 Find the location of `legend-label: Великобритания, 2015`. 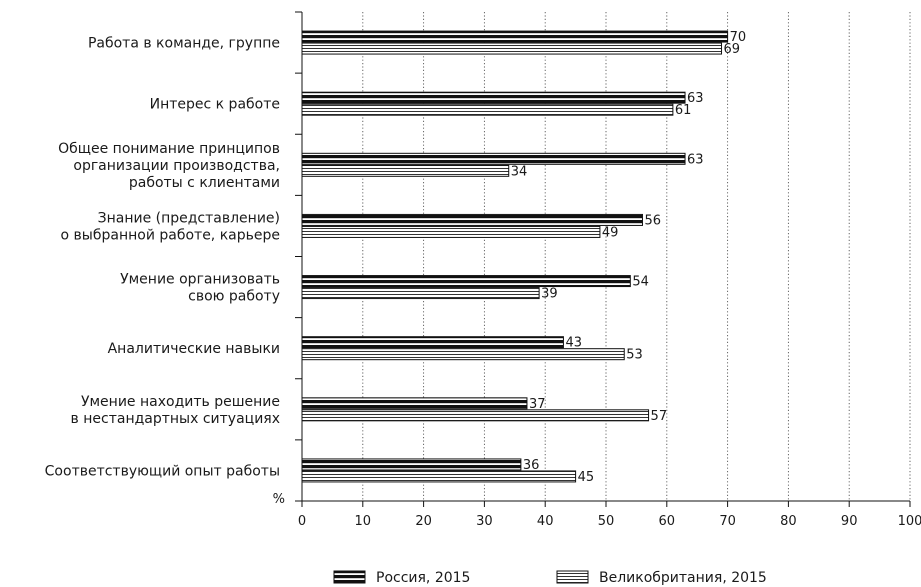

legend-label: Великобритания, 2015 is located at coordinates (683, 578).